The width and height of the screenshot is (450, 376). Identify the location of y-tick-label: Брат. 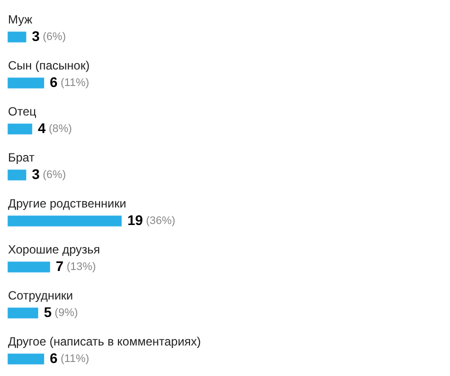
(21, 157).